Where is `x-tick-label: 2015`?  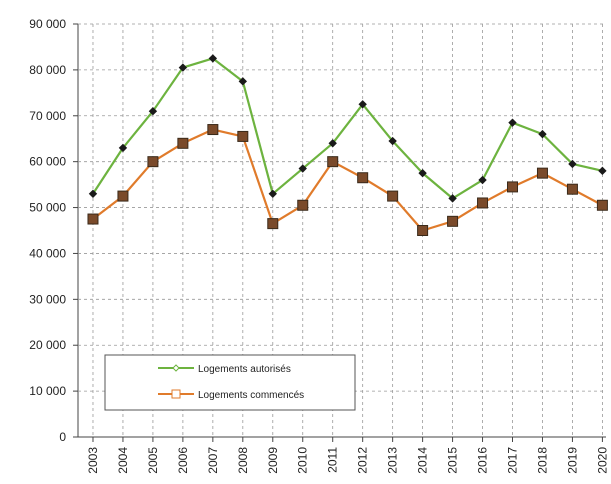
x-tick-label: 2015 is located at coordinates (453, 460).